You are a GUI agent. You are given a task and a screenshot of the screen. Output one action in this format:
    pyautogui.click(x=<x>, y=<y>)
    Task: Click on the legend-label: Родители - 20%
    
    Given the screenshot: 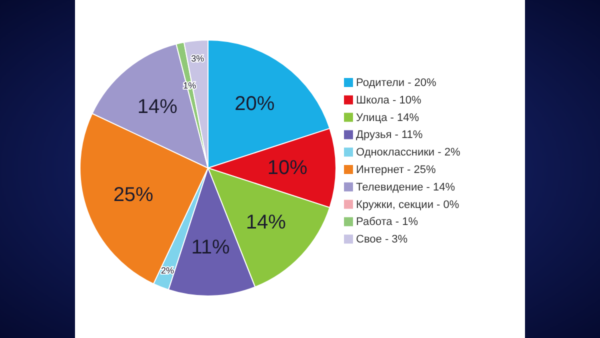 What is the action you would take?
    pyautogui.click(x=396, y=83)
    